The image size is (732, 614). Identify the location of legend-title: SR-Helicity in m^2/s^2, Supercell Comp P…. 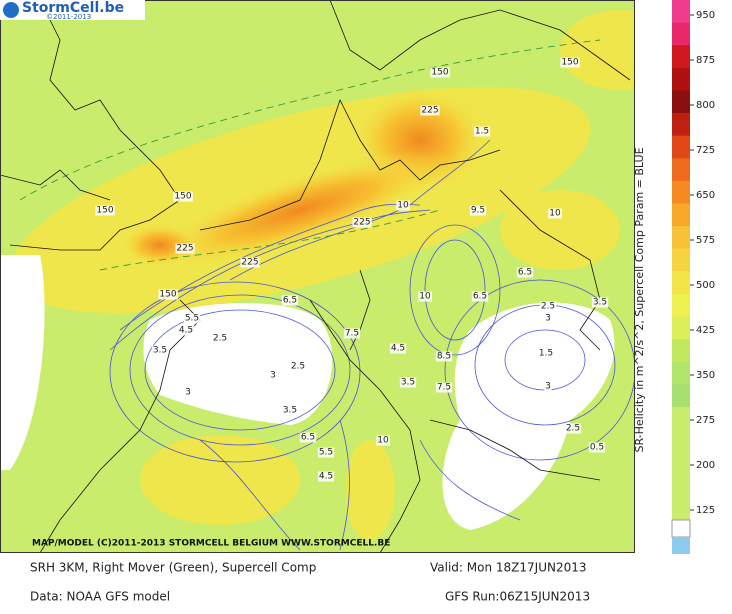
(639, 299).